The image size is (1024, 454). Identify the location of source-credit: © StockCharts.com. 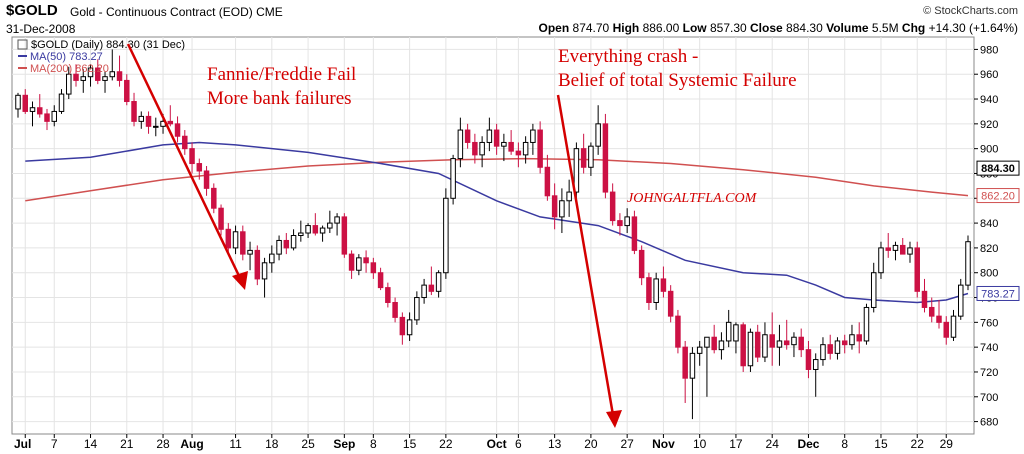
(970, 11).